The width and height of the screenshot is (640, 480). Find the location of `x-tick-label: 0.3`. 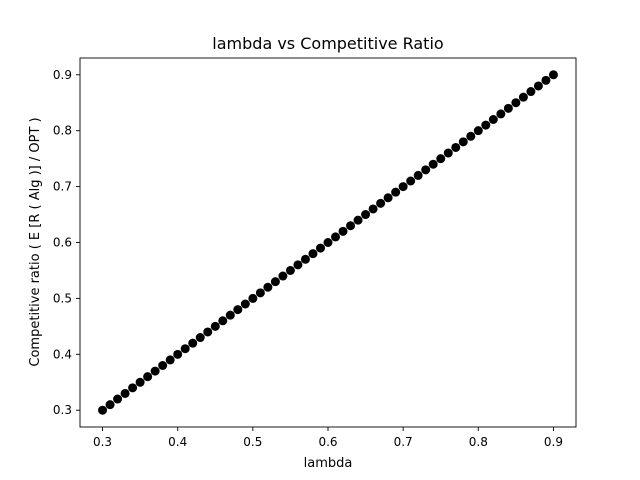

x-tick-label: 0.3 is located at coordinates (102, 442).